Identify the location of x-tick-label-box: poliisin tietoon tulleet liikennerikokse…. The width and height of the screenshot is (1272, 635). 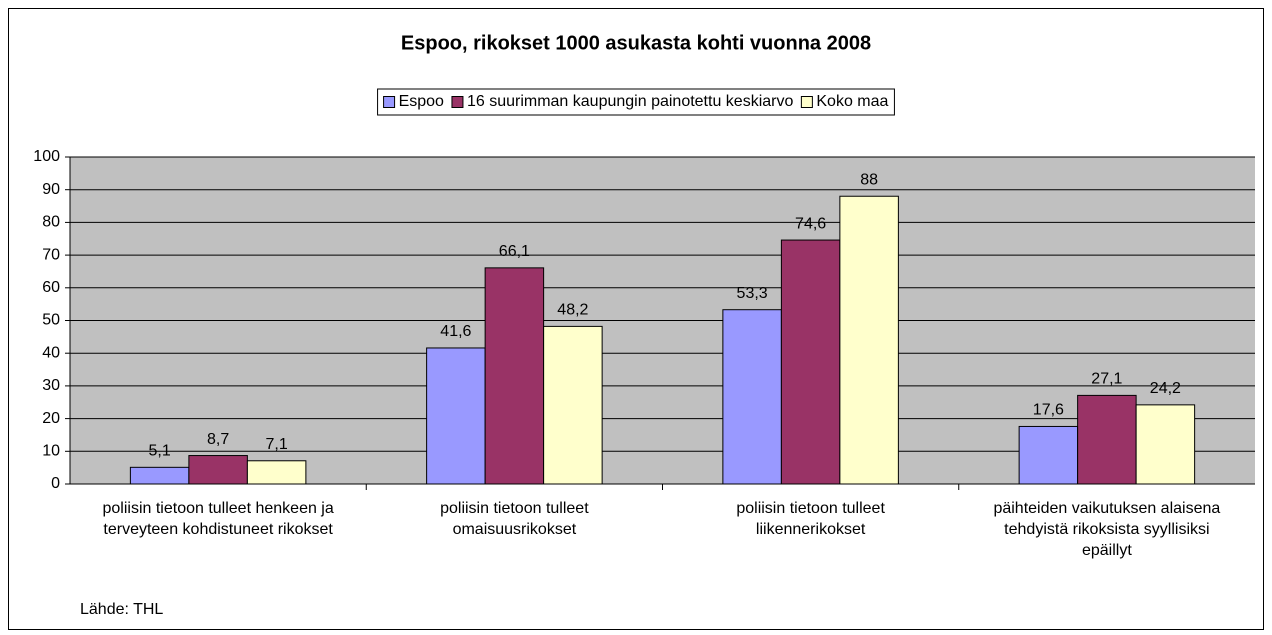
(810, 519).